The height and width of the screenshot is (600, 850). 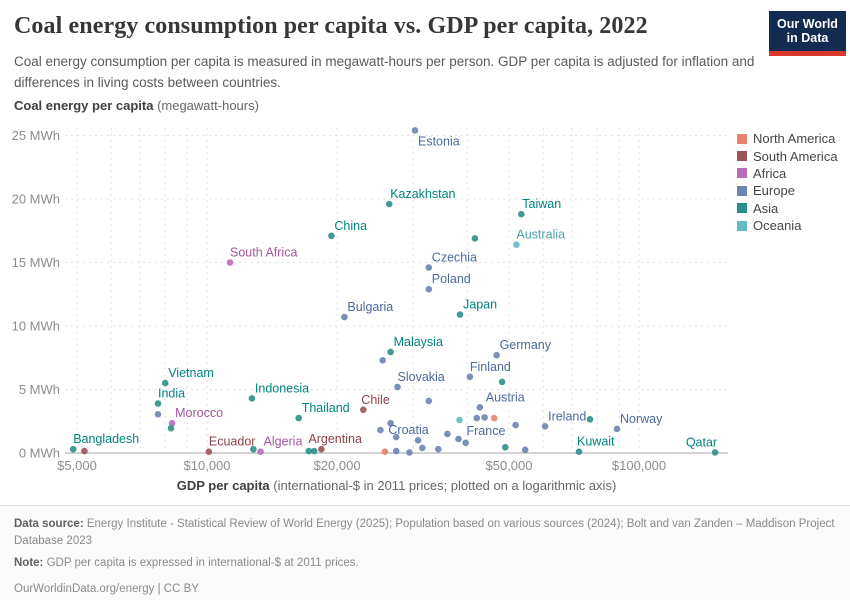 I want to click on legend-label-europe: Europe, so click(x=774, y=191).